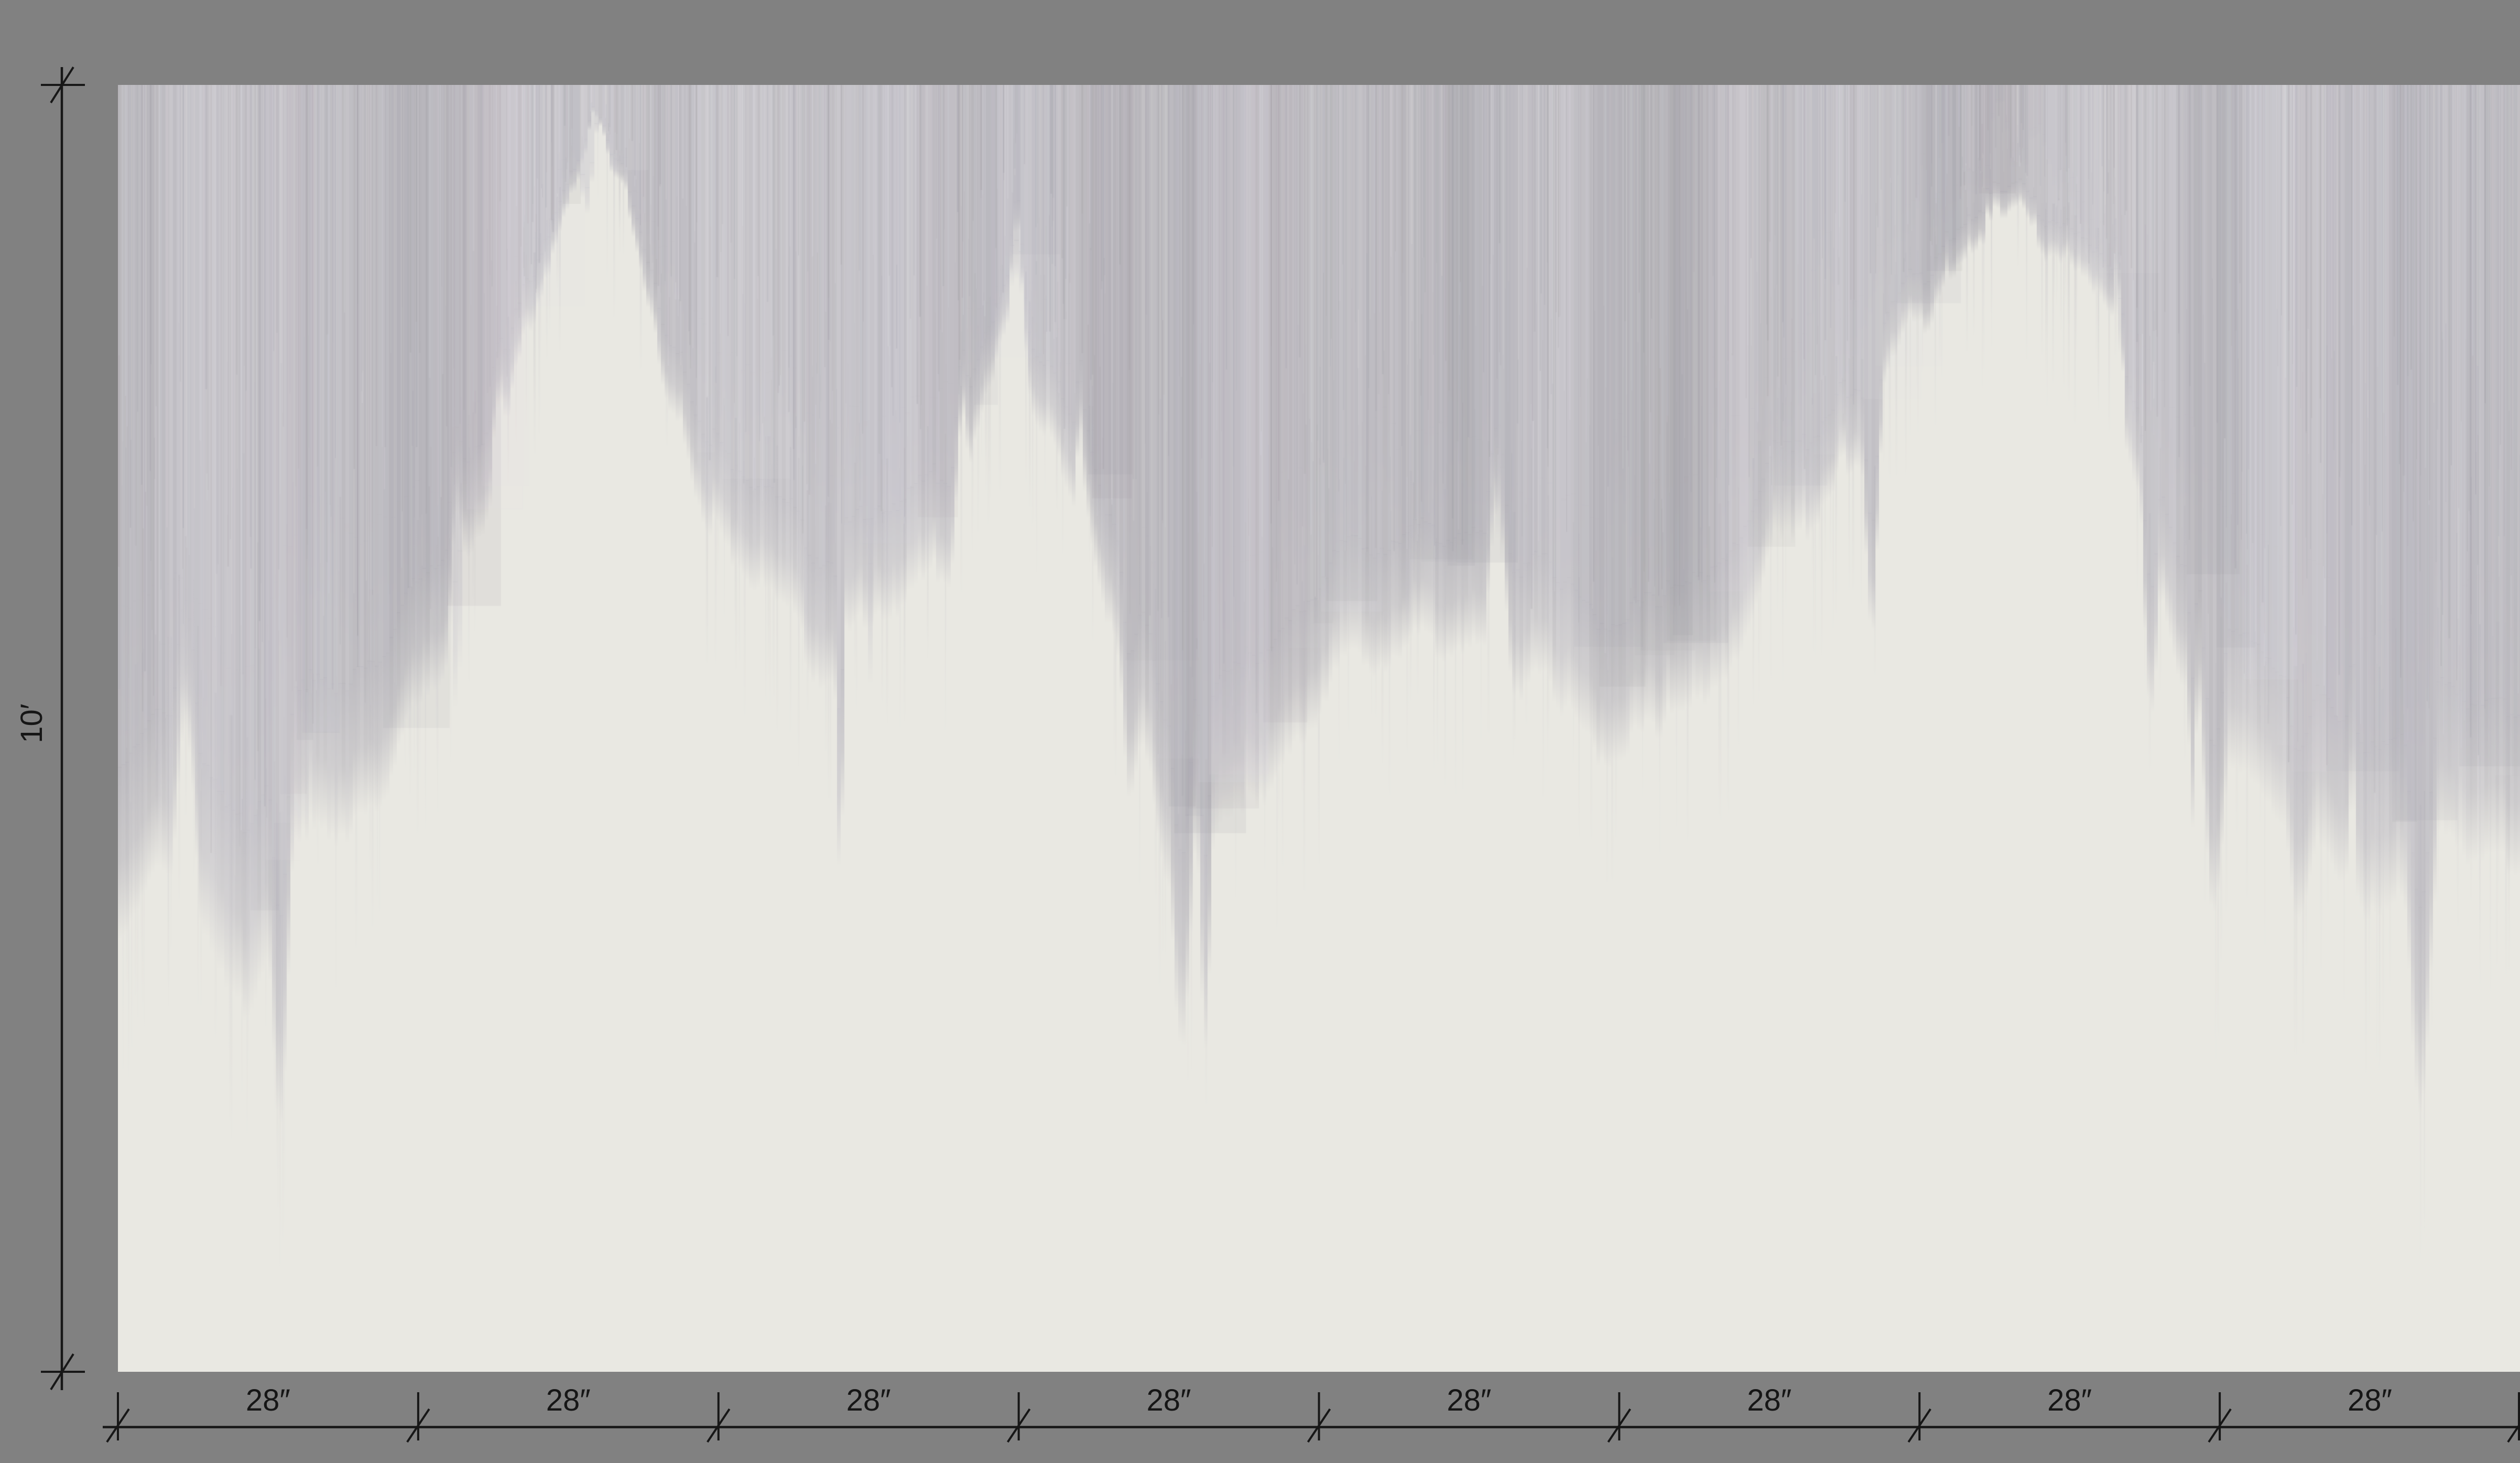 This screenshot has height=1463, width=2520. What do you see at coordinates (62, 1372) in the screenshot?
I see `height-dim-bottom-tick` at bounding box center [62, 1372].